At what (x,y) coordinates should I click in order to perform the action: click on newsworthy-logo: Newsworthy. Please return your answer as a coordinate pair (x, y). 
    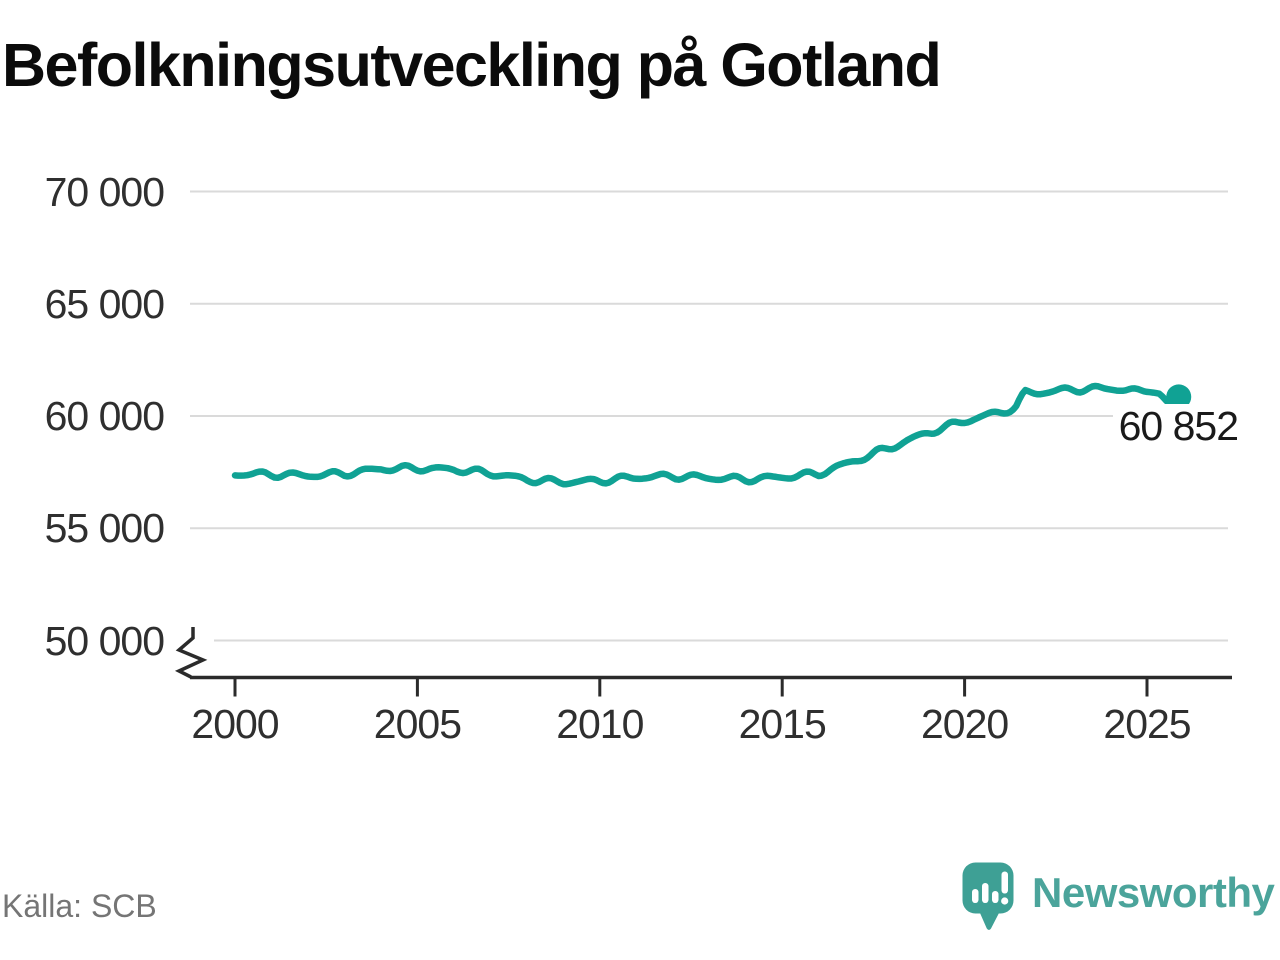
    Looking at the image, I should click on (1118, 897).